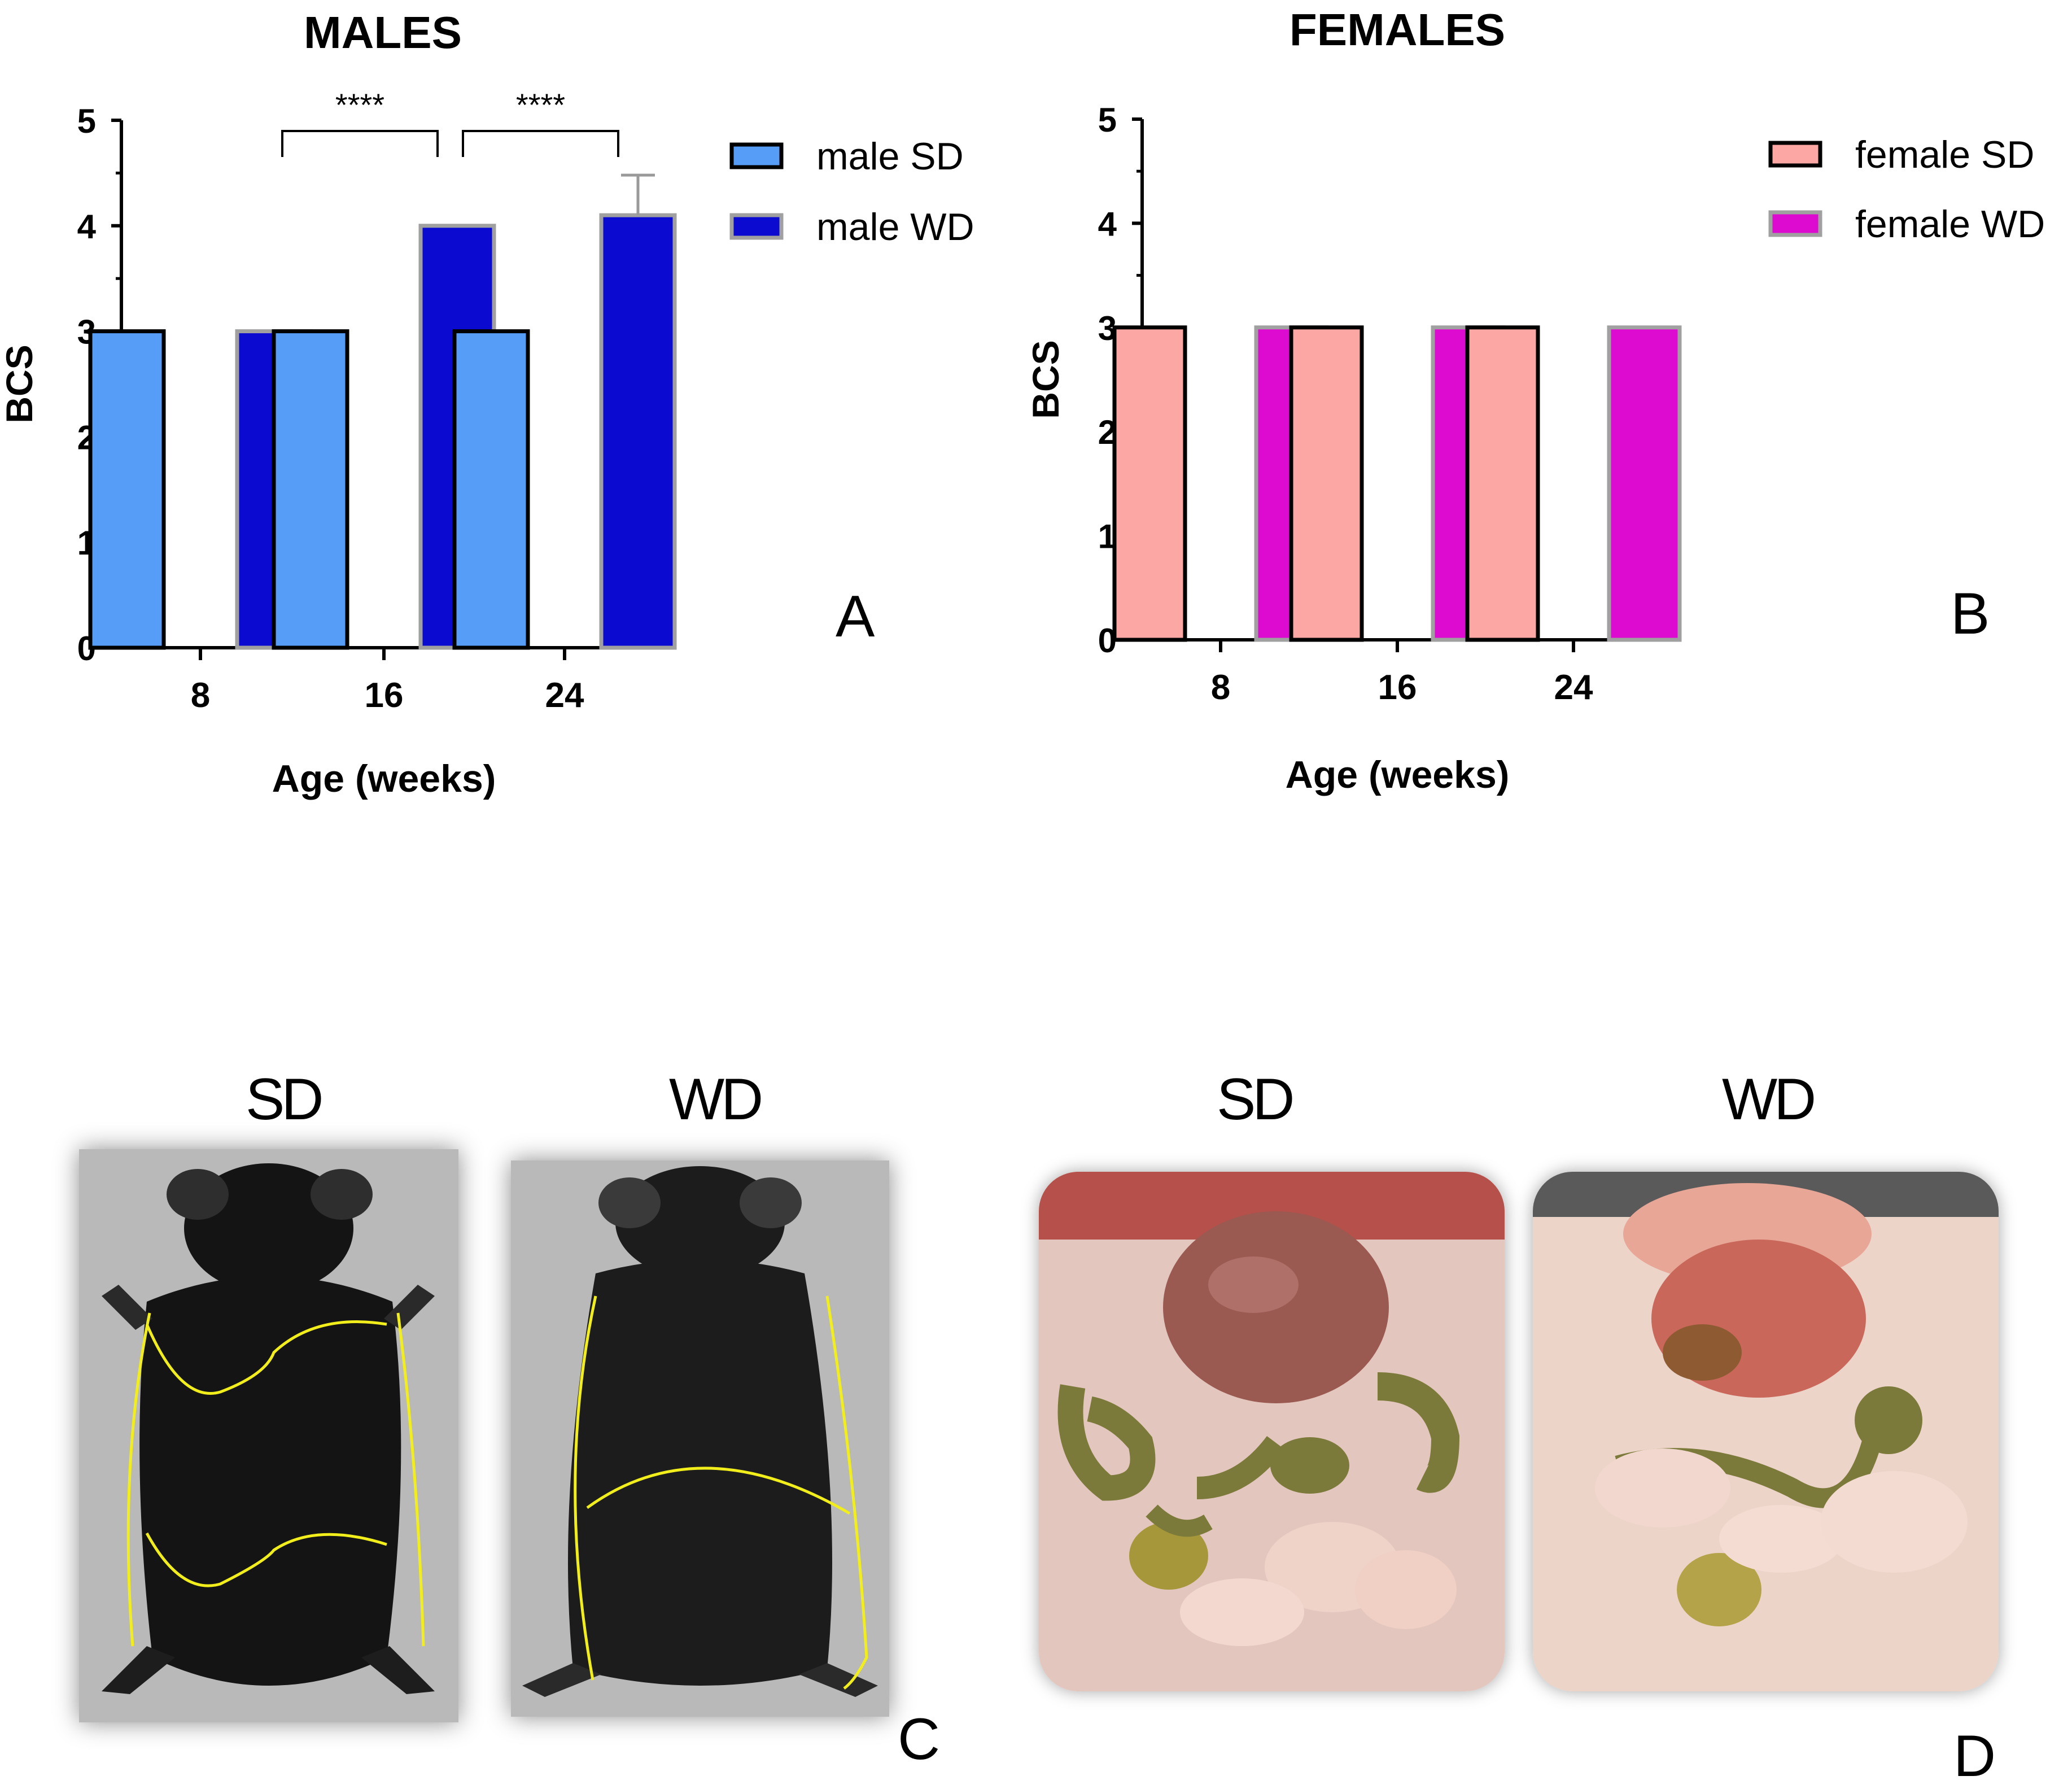 The height and width of the screenshot is (1789, 2072). What do you see at coordinates (1769, 1099) in the screenshot?
I see `organ-wd-title: WD` at bounding box center [1769, 1099].